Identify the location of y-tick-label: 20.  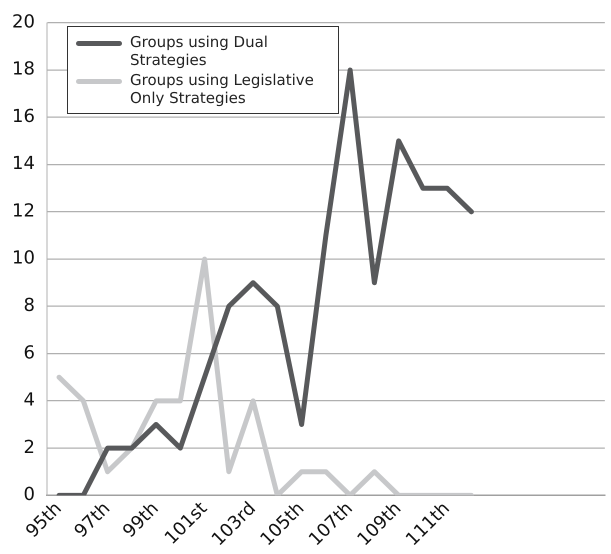
(23, 21).